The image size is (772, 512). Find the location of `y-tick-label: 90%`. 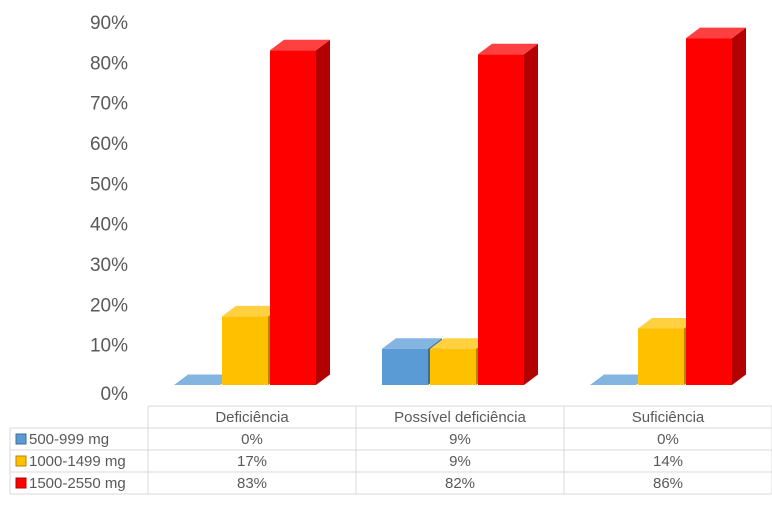

y-tick-label: 90% is located at coordinates (109, 23).